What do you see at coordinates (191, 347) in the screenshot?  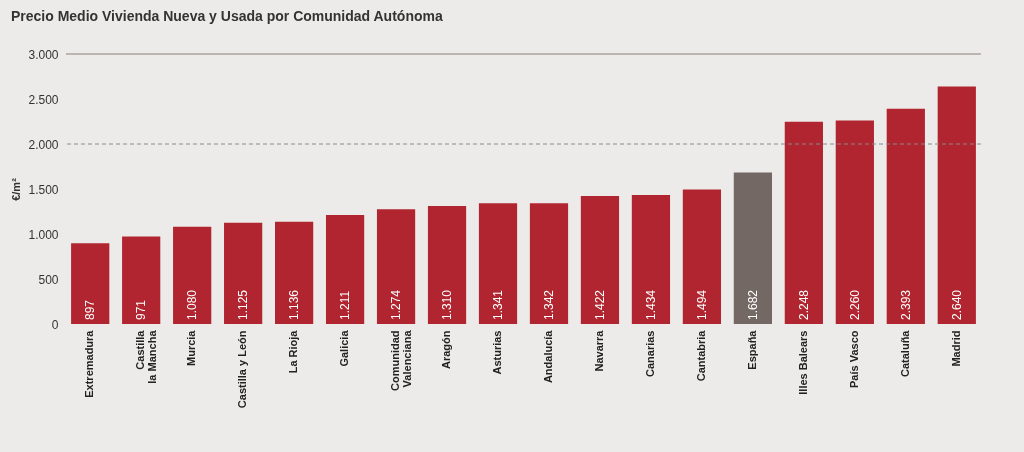 I see `x-tick-label: Murcia` at bounding box center [191, 347].